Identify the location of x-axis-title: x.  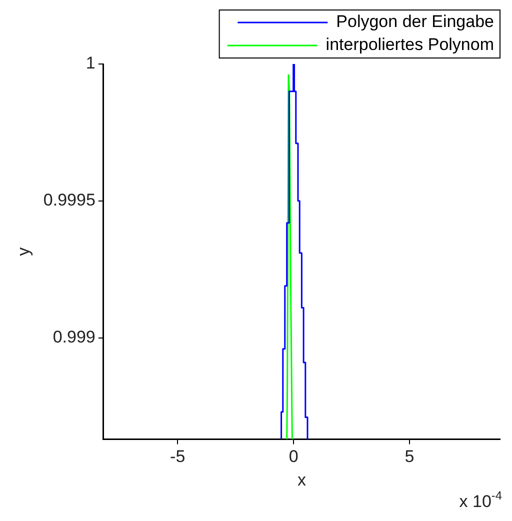
(301, 480).